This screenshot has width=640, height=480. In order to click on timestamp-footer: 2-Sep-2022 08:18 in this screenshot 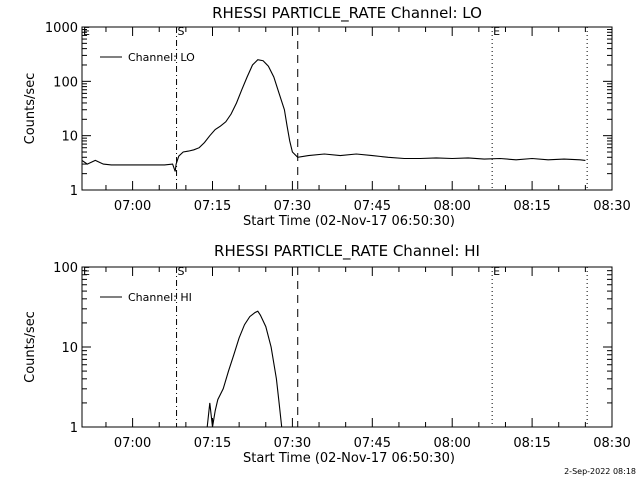, I will do `click(600, 471)`.